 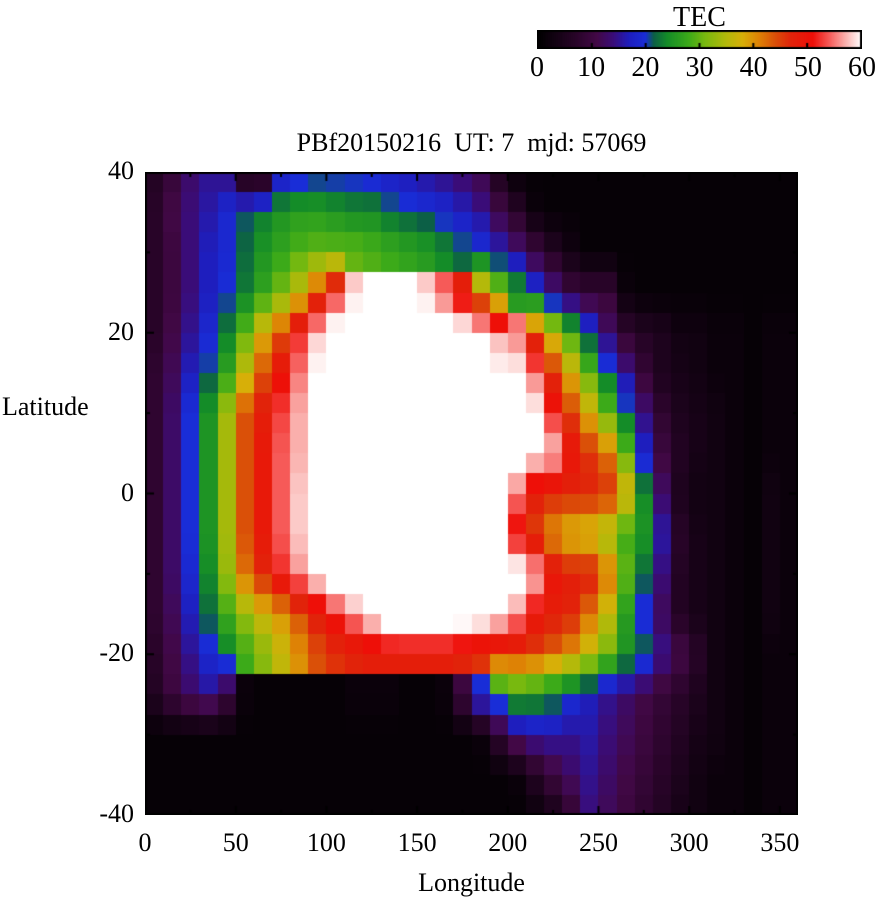 What do you see at coordinates (116, 653) in the screenshot?
I see `y-tick-label: -20` at bounding box center [116, 653].